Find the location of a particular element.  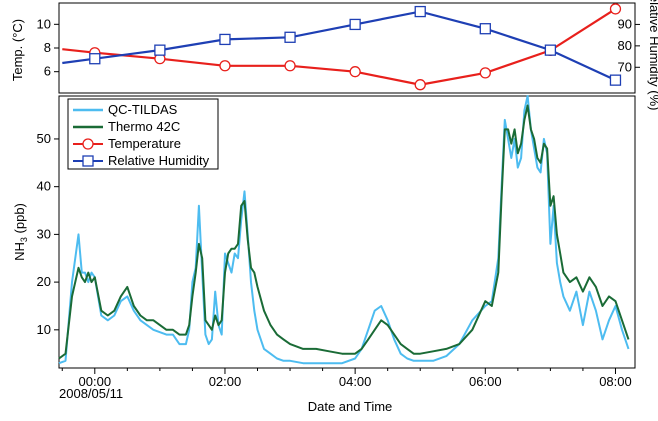

legend-label: Thermo 42C is located at coordinates (144, 126).